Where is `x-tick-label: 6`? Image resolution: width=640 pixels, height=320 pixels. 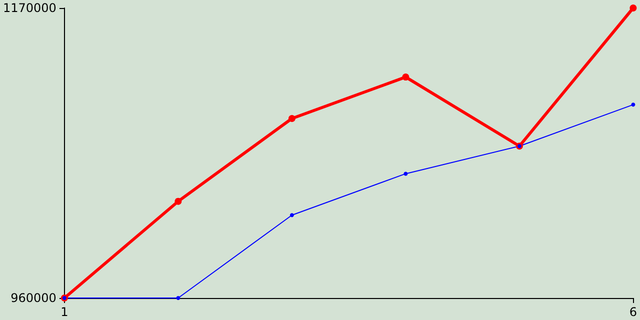 x-tick-label: 6 is located at coordinates (633, 312).